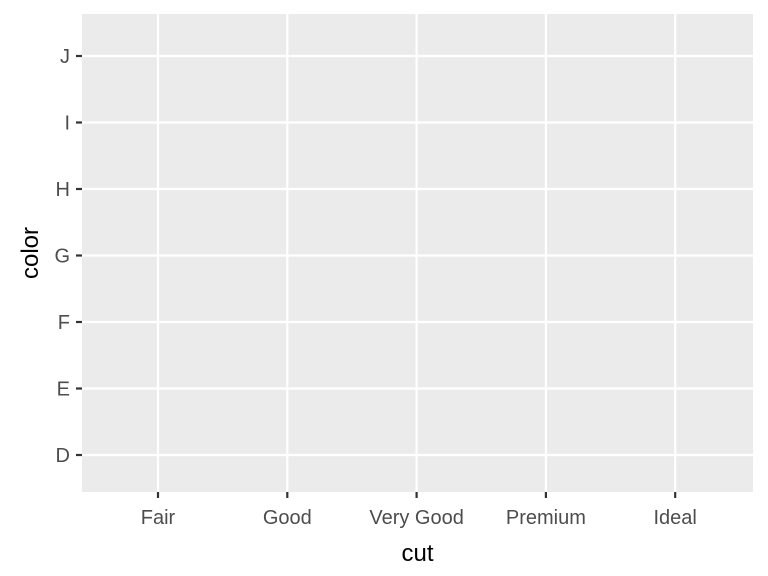  Describe the element at coordinates (416, 518) in the screenshot. I see `x-tick-label: Very Good` at that location.